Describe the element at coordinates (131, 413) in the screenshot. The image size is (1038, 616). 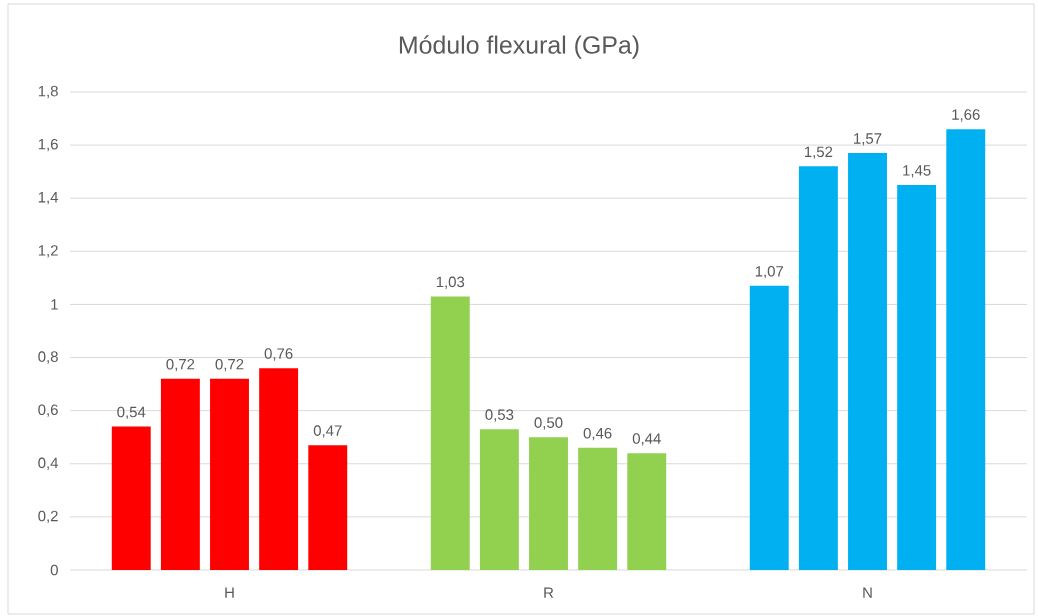
I see `data-label: 0,54` at that location.